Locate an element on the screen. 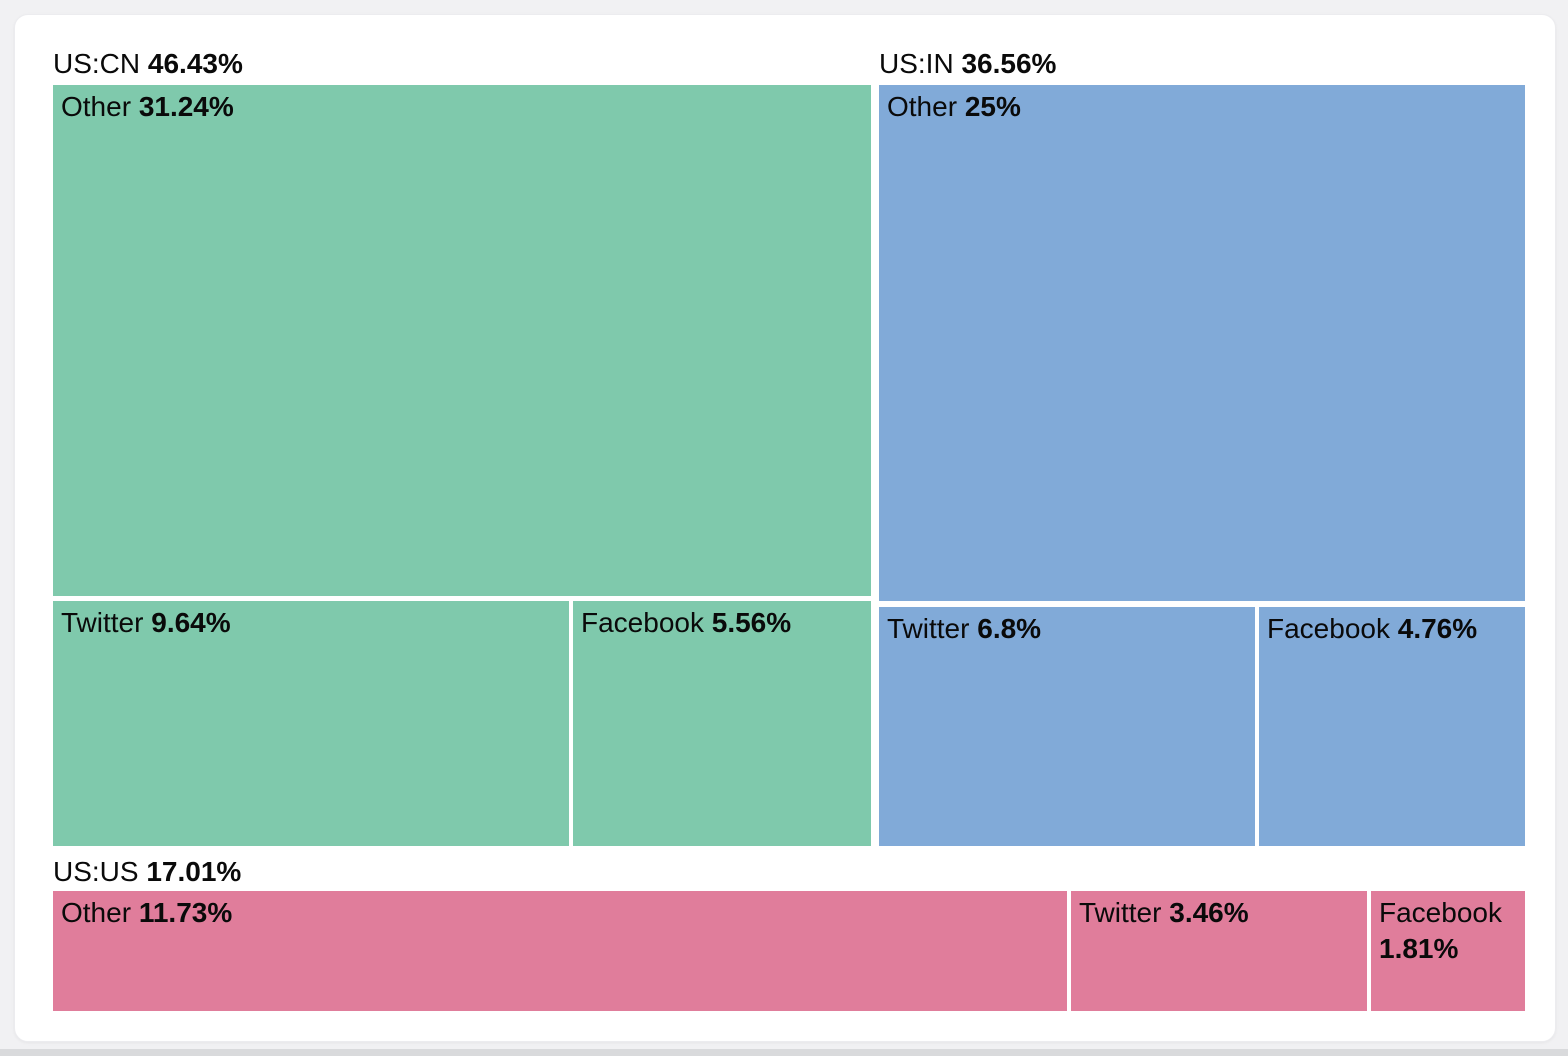 The height and width of the screenshot is (1056, 1568). treemap-group-label-us-cn: US:CN 46.43% is located at coordinates (148, 64).